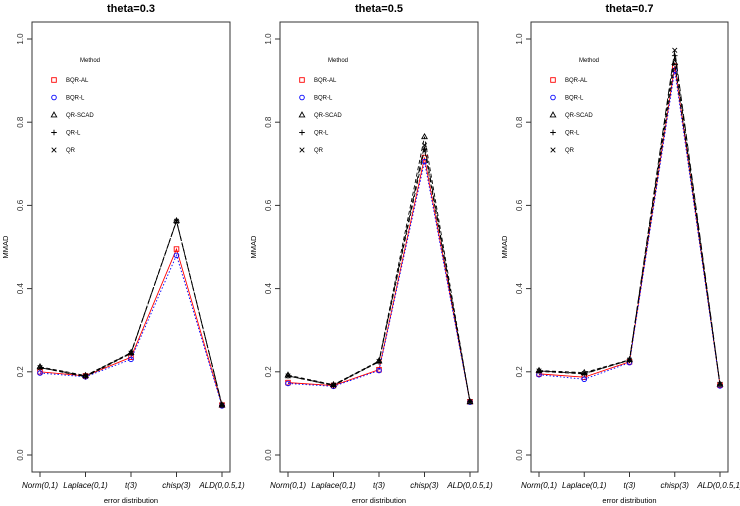  I want to click on panel-title: theta=0.3, so click(131, 9).